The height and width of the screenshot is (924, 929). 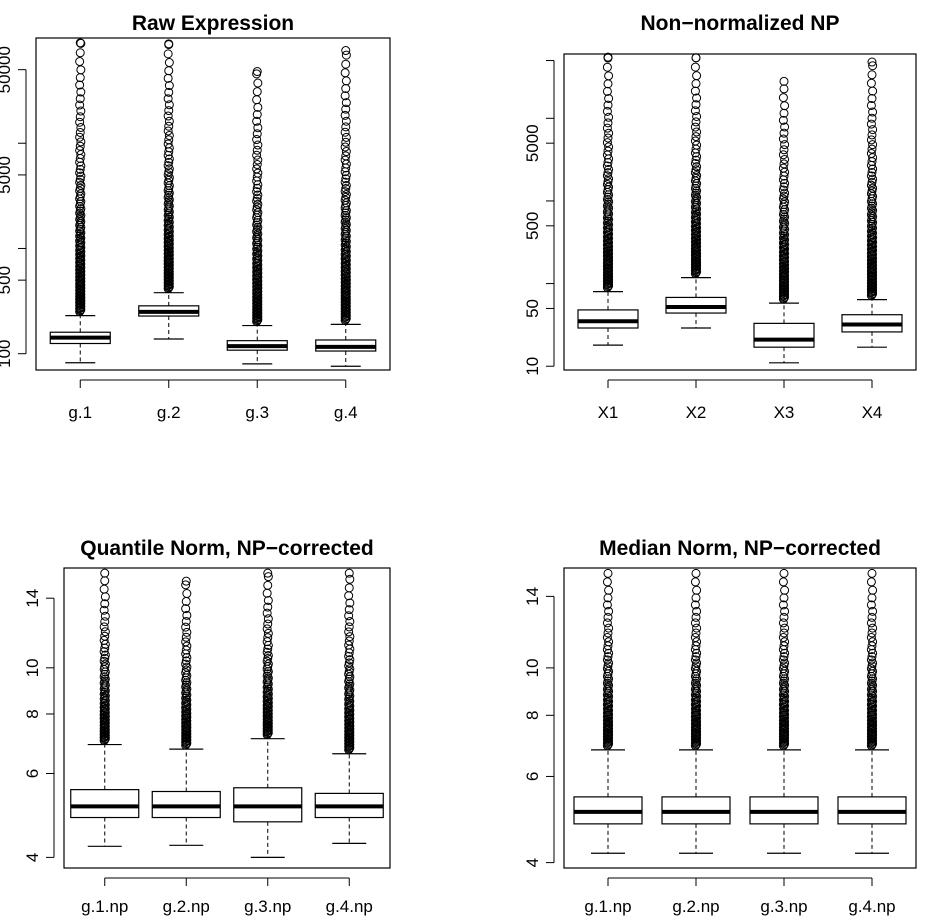 I want to click on box-g.1.np, so click(x=105, y=707).